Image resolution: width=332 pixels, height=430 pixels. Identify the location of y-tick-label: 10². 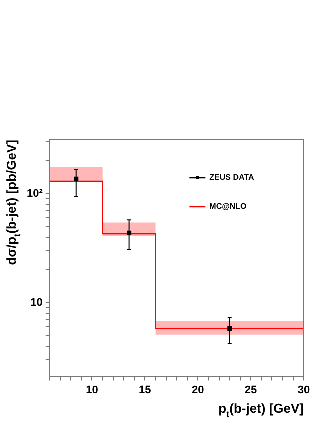
(35, 194).